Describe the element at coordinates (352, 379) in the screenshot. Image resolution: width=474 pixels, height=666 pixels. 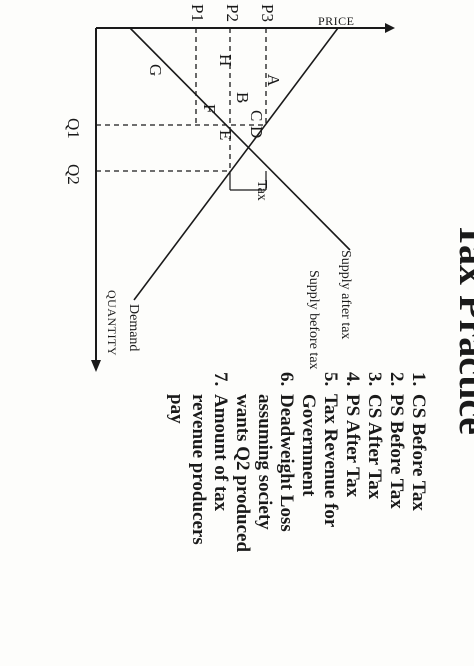
I see `question-number: 4.` at that location.